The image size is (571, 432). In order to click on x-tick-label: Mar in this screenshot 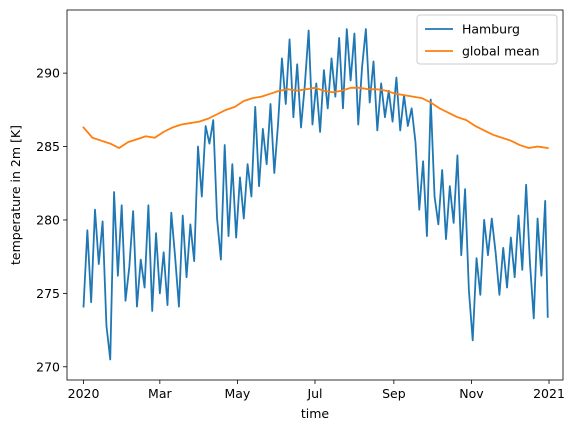, I will do `click(160, 393)`.